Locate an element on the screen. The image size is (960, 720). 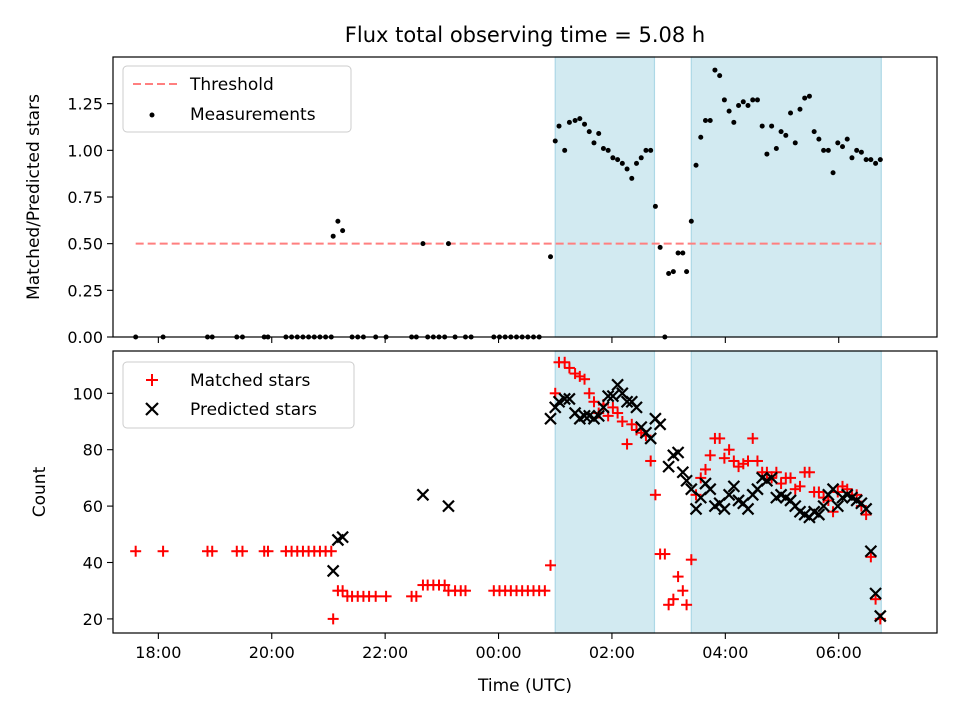
bottom-y-tick-label: 60 is located at coordinates (93, 506).